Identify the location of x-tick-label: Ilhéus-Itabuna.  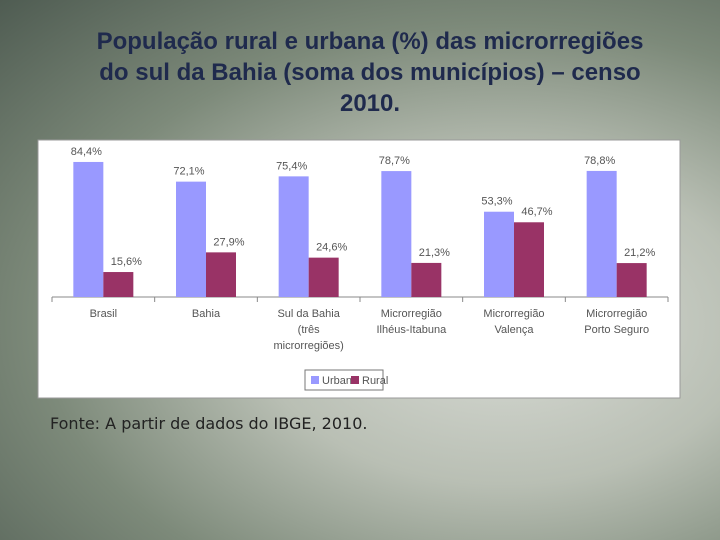
(411, 330).